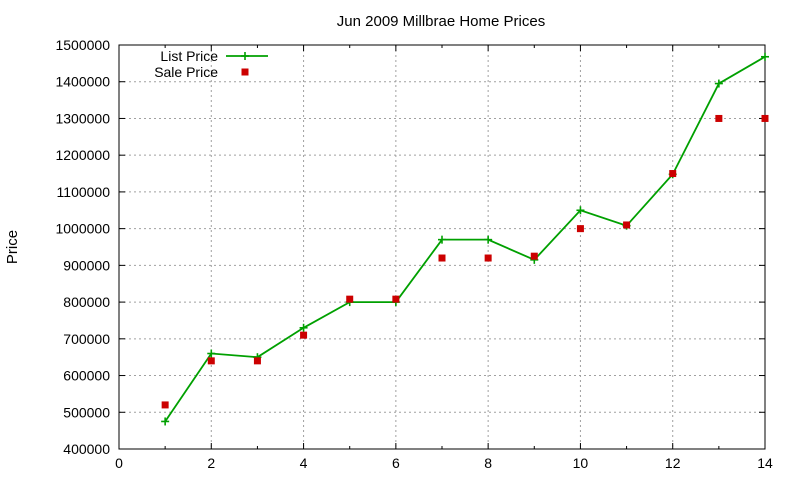  Describe the element at coordinates (211, 463) in the screenshot. I see `x-tick-label: 2` at that location.